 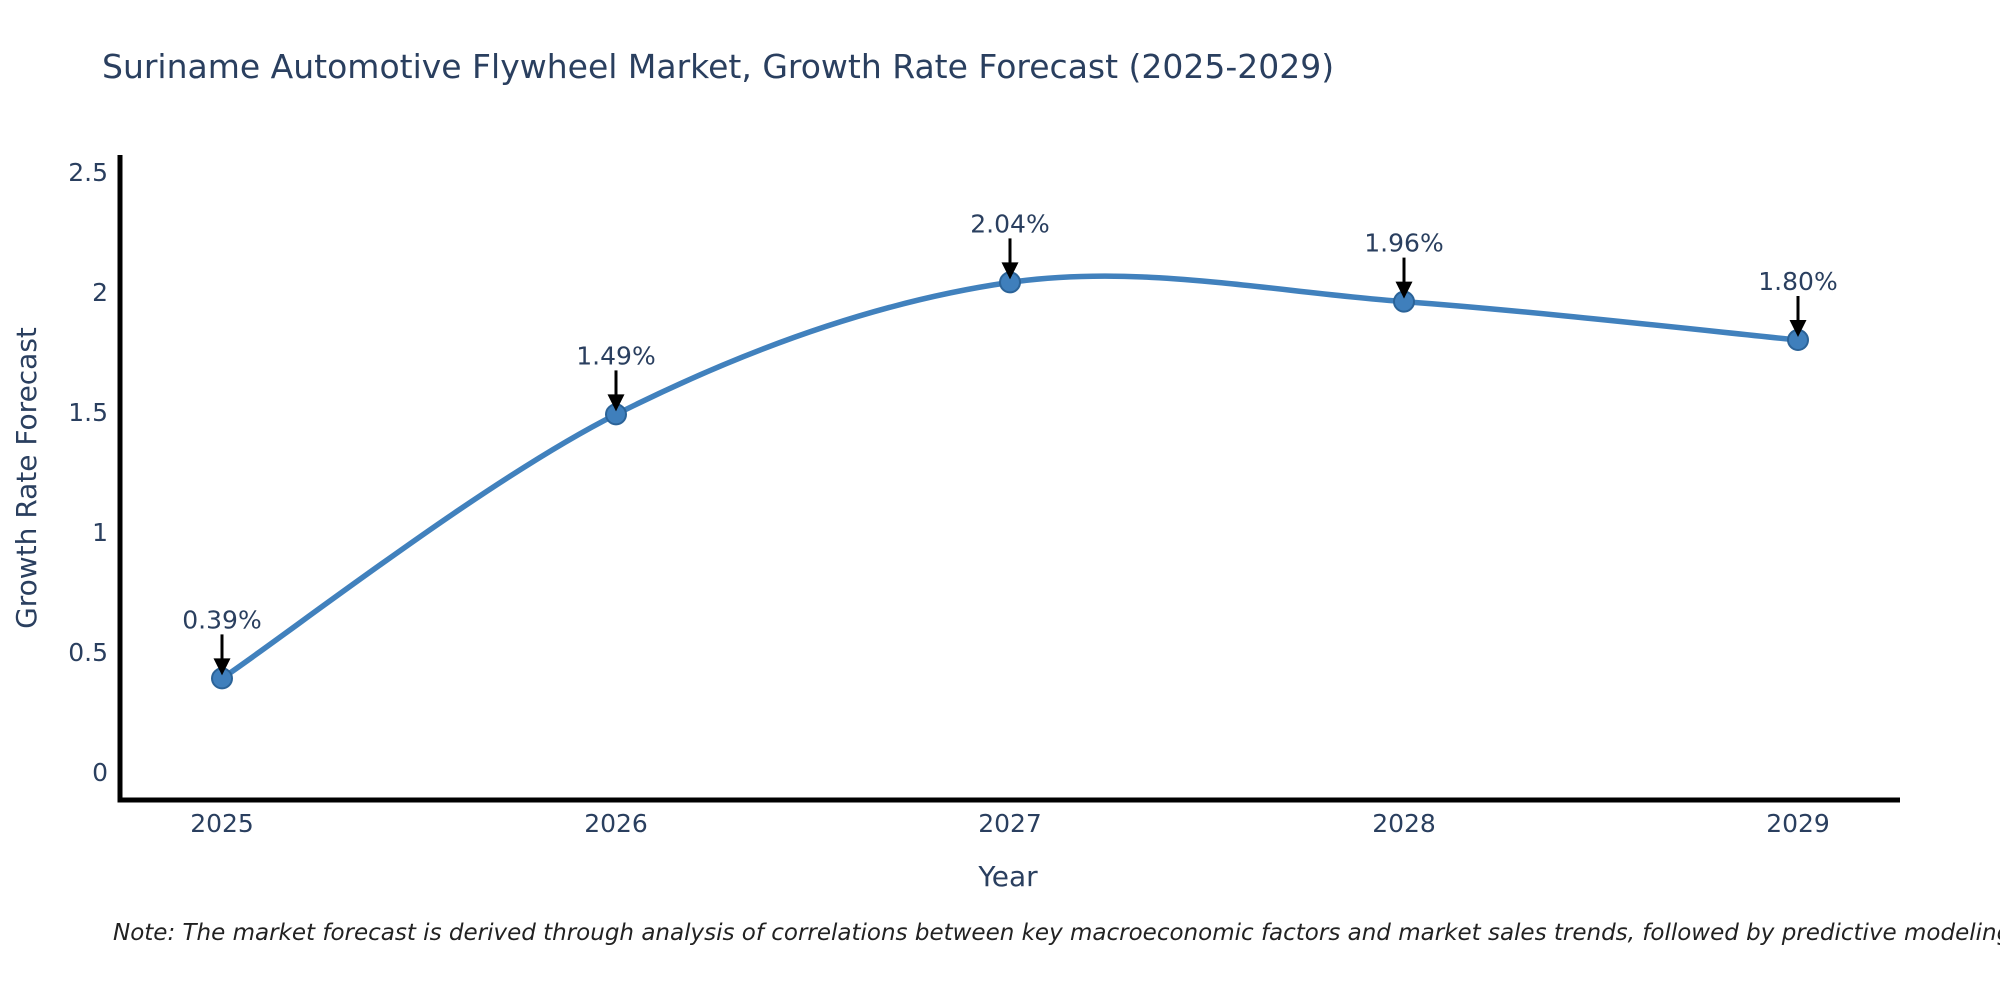 What do you see at coordinates (1403, 243) in the screenshot?
I see `annotation-value-label: 1.96%` at bounding box center [1403, 243].